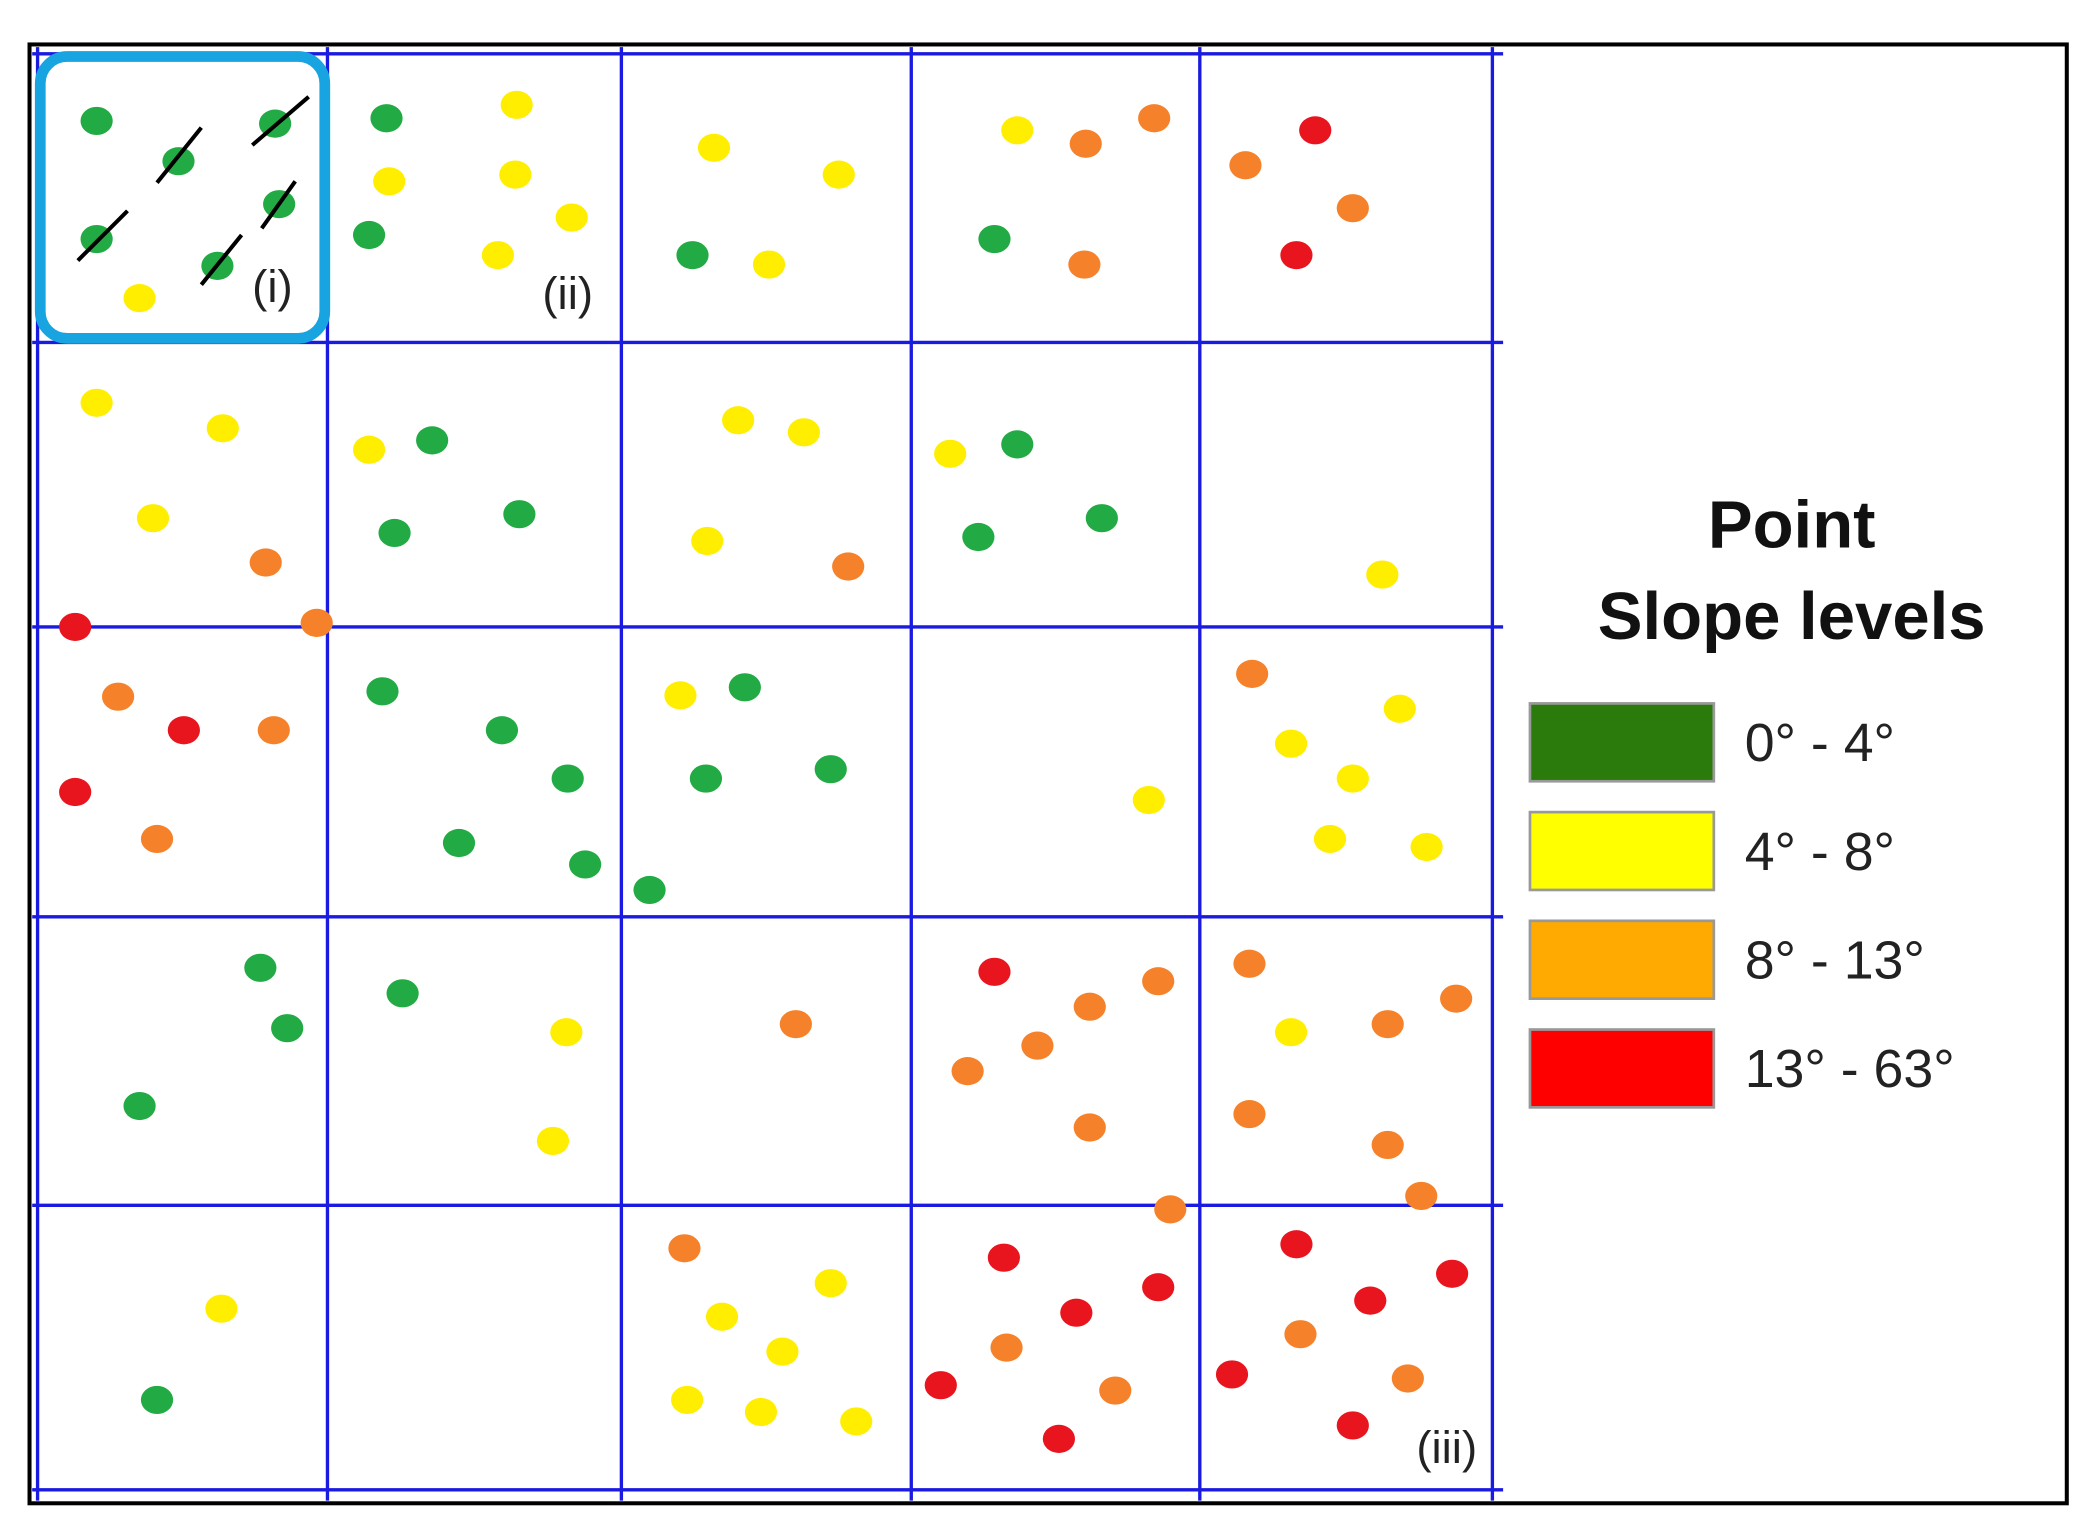 The image size is (2099, 1537). Describe the element at coordinates (567, 293) in the screenshot. I see `panel-label: (ii)` at that location.